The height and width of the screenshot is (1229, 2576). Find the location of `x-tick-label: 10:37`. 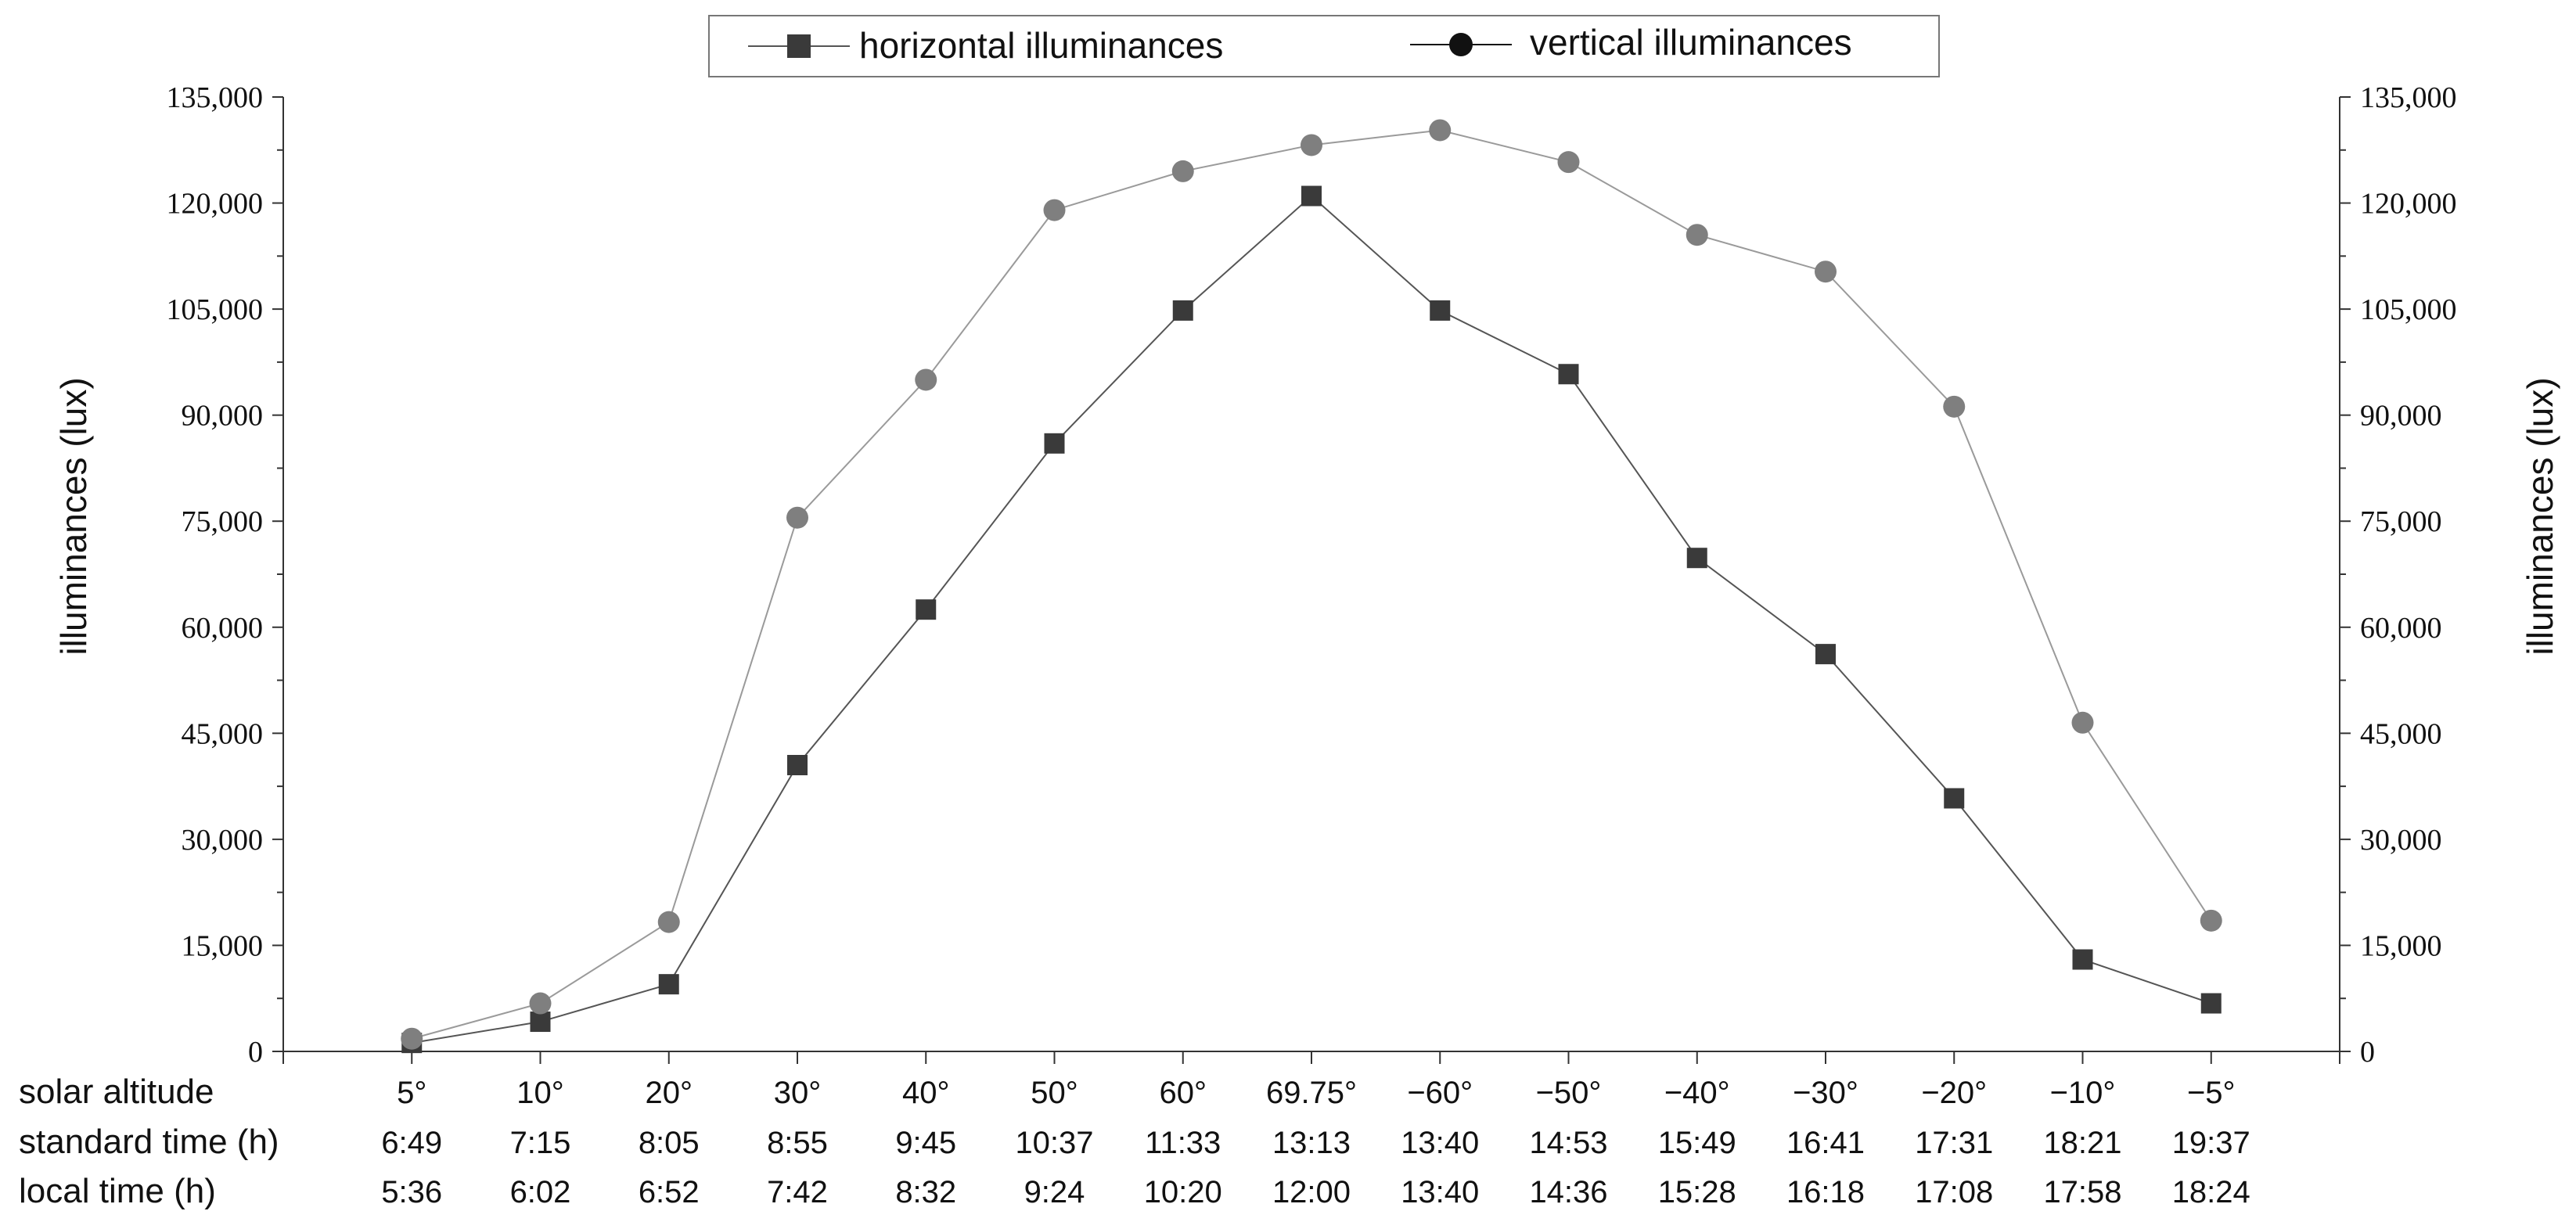

x-tick-label: 10:37 is located at coordinates (1054, 1143).